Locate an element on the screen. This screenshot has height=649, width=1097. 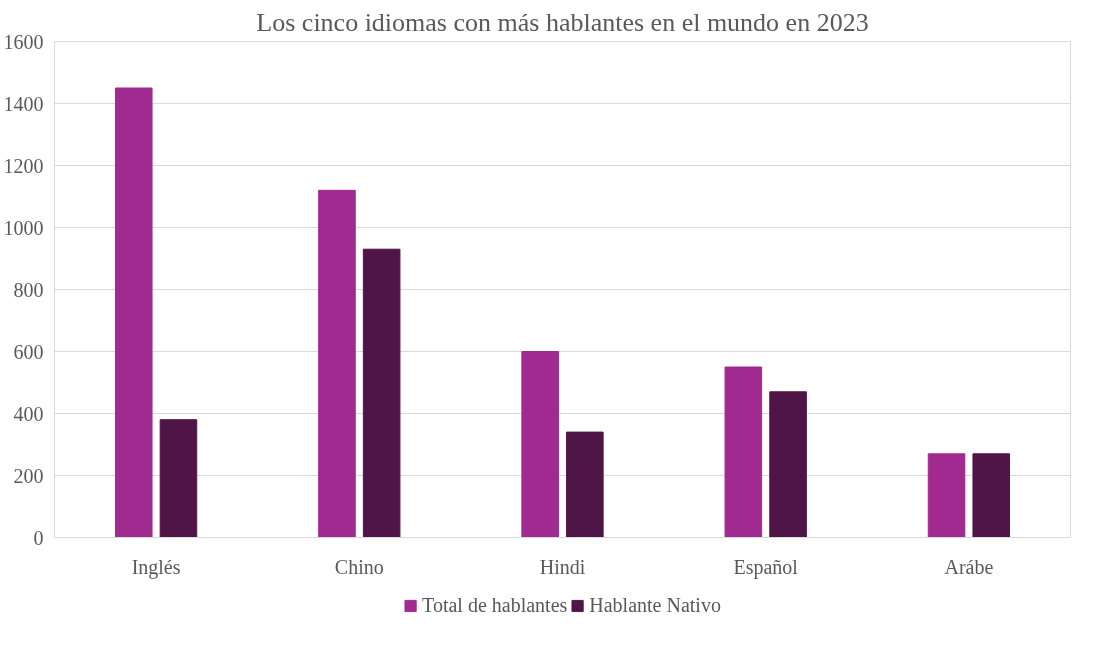
x-tick-label: Chino is located at coordinates (359, 566).